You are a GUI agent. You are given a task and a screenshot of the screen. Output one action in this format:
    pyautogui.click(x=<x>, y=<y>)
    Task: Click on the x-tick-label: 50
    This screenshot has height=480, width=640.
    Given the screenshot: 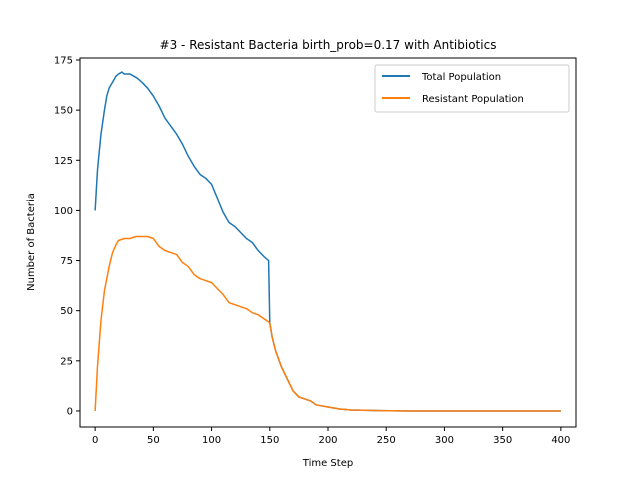 What is the action you would take?
    pyautogui.click(x=153, y=440)
    